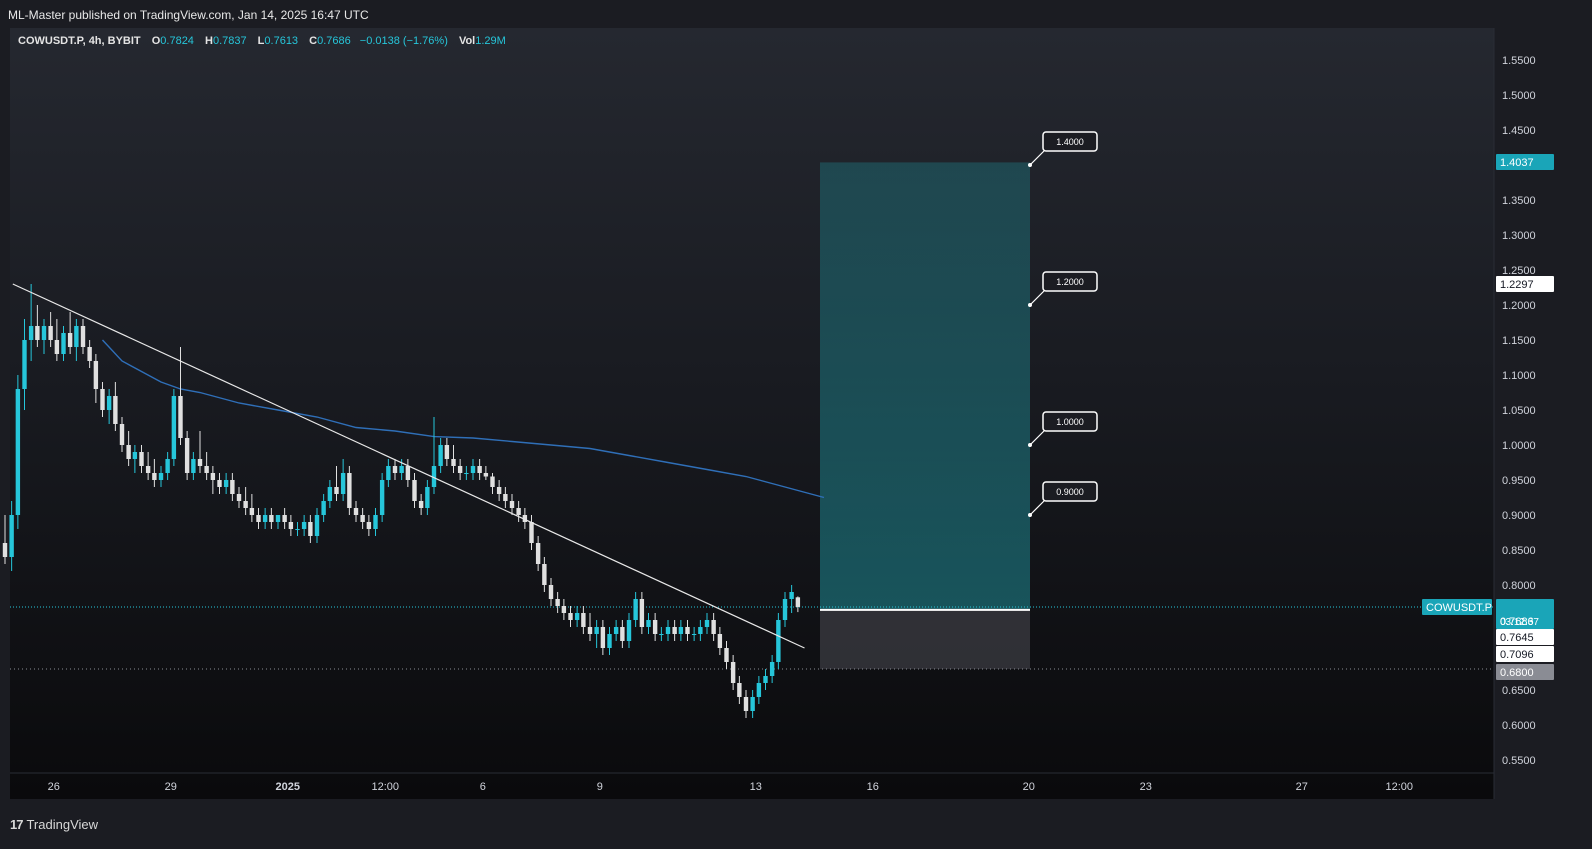 The width and height of the screenshot is (1592, 849). What do you see at coordinates (156, 41) in the screenshot?
I see `open-label: O` at bounding box center [156, 41].